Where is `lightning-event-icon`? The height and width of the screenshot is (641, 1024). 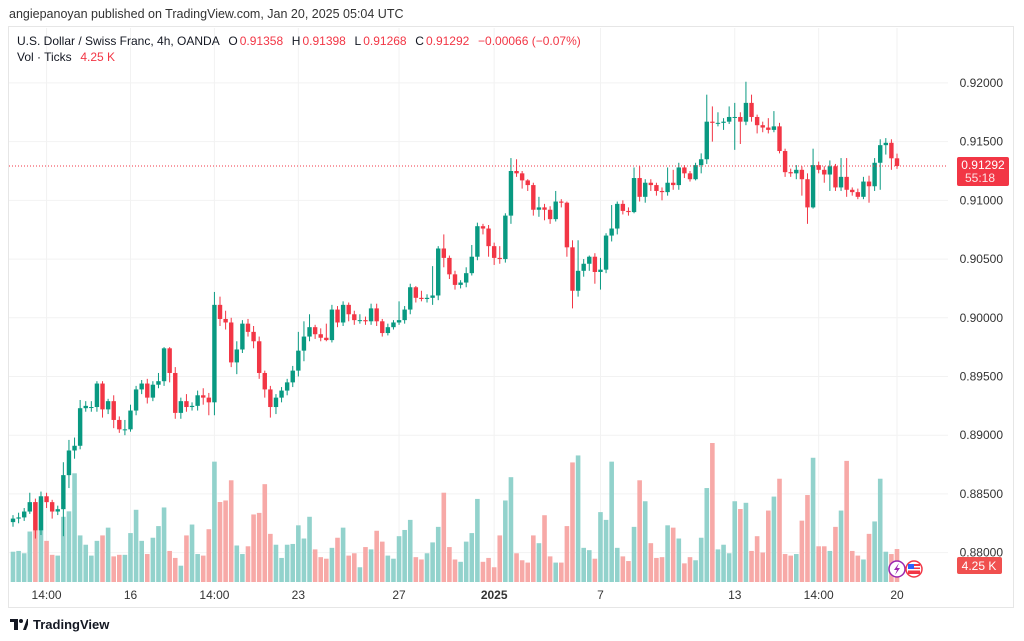
lightning-event-icon is located at coordinates (897, 569).